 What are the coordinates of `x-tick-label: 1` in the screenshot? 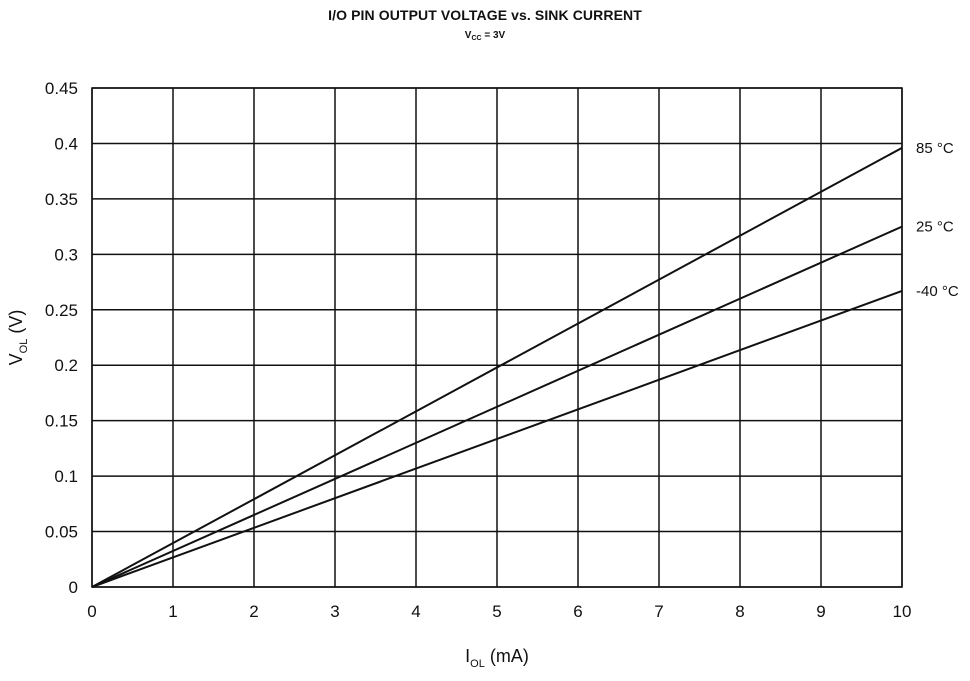 It's located at (172, 611).